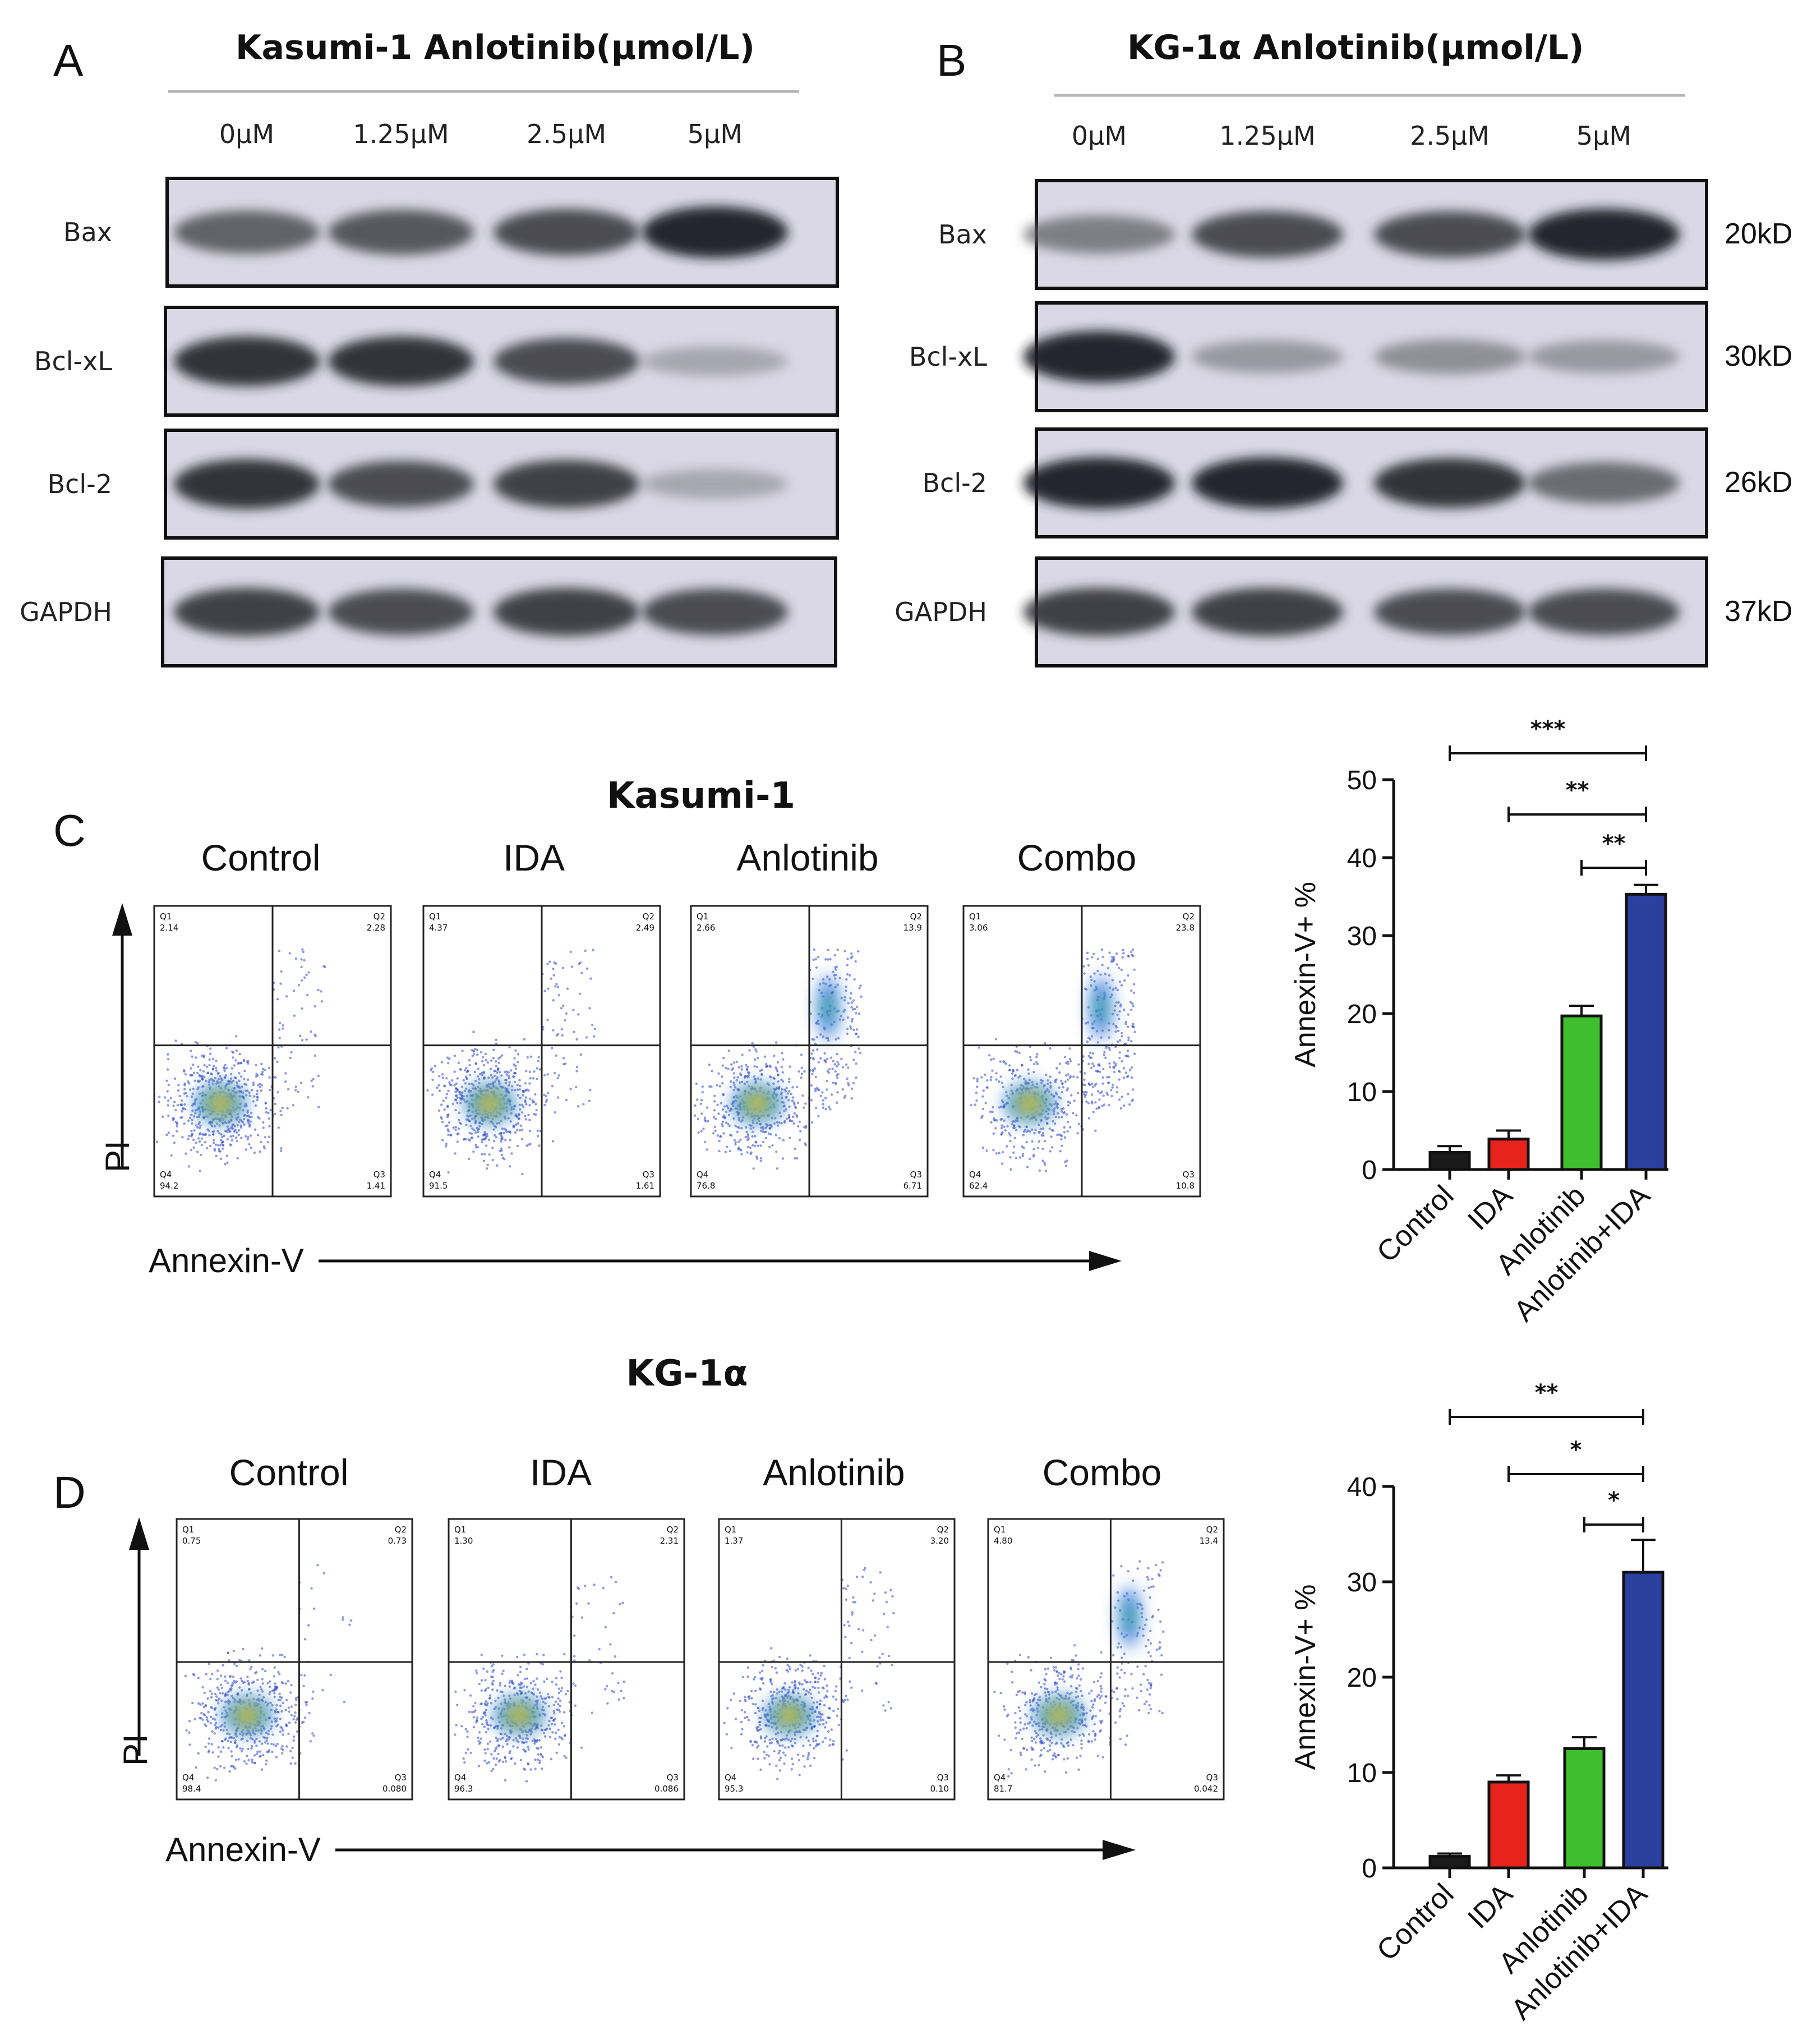 Image resolution: width=1812 pixels, height=2044 pixels. Describe the element at coordinates (135, 1750) in the screenshot. I see `panel-d-y-axis-label: PI` at that location.